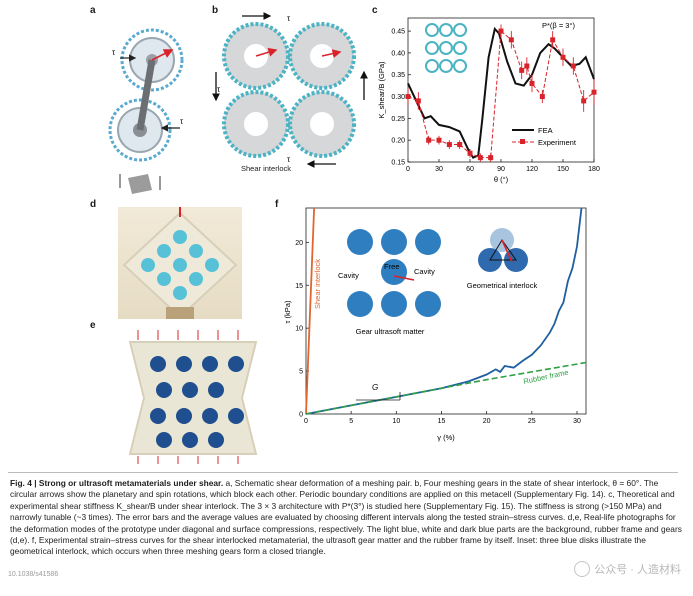 This screenshot has height=596, width=693. Describe the element at coordinates (343, 472) in the screenshot. I see `caption-divider` at that location.